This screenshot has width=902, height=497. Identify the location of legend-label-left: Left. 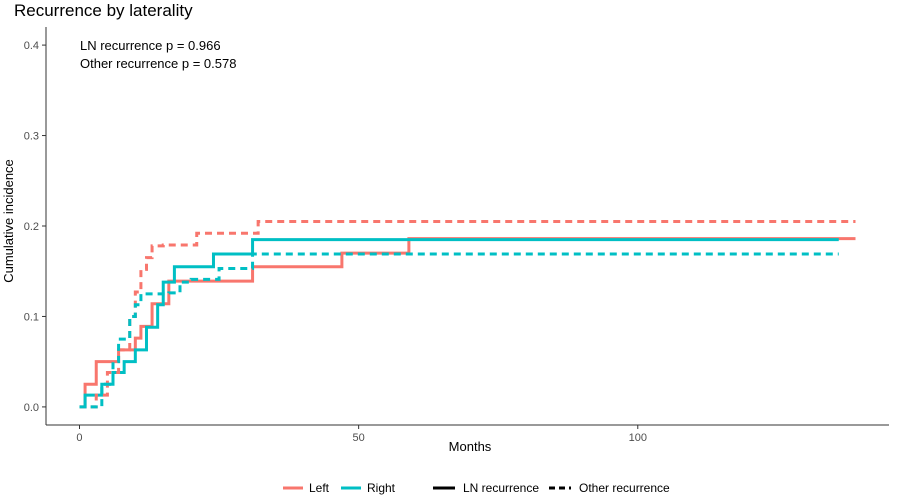
(319, 488).